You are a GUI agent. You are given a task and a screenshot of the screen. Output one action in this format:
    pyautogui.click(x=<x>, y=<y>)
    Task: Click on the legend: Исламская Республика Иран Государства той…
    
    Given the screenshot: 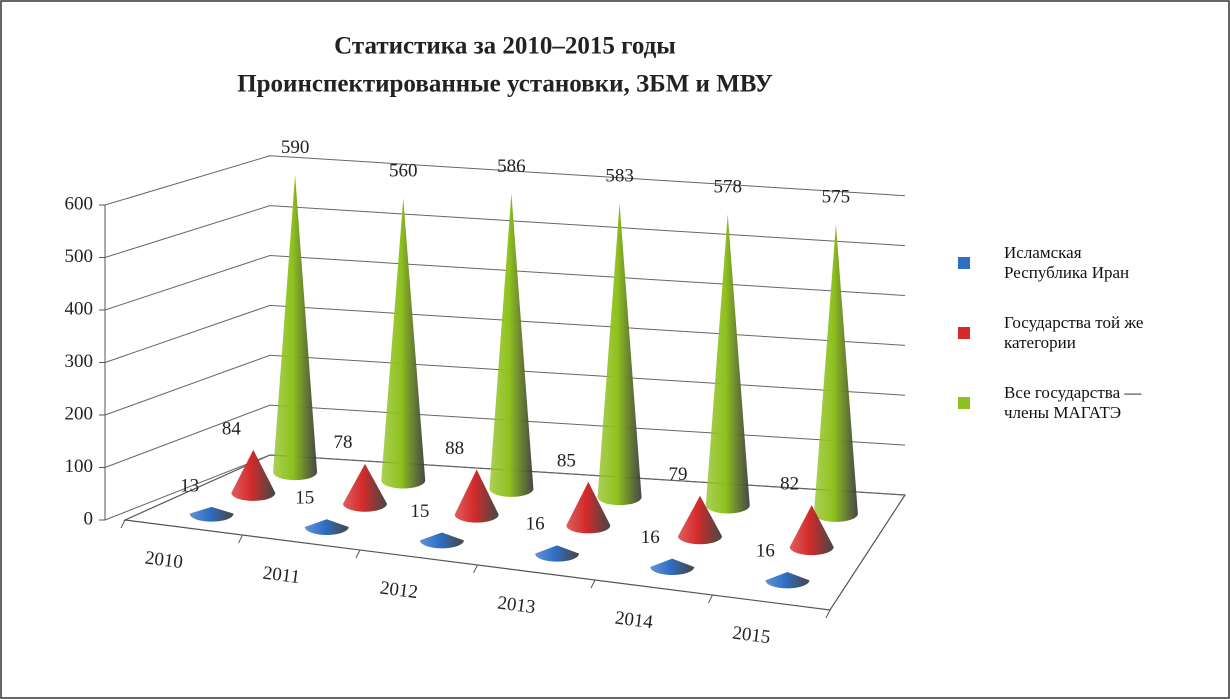 What is the action you would take?
    pyautogui.click(x=1058, y=348)
    